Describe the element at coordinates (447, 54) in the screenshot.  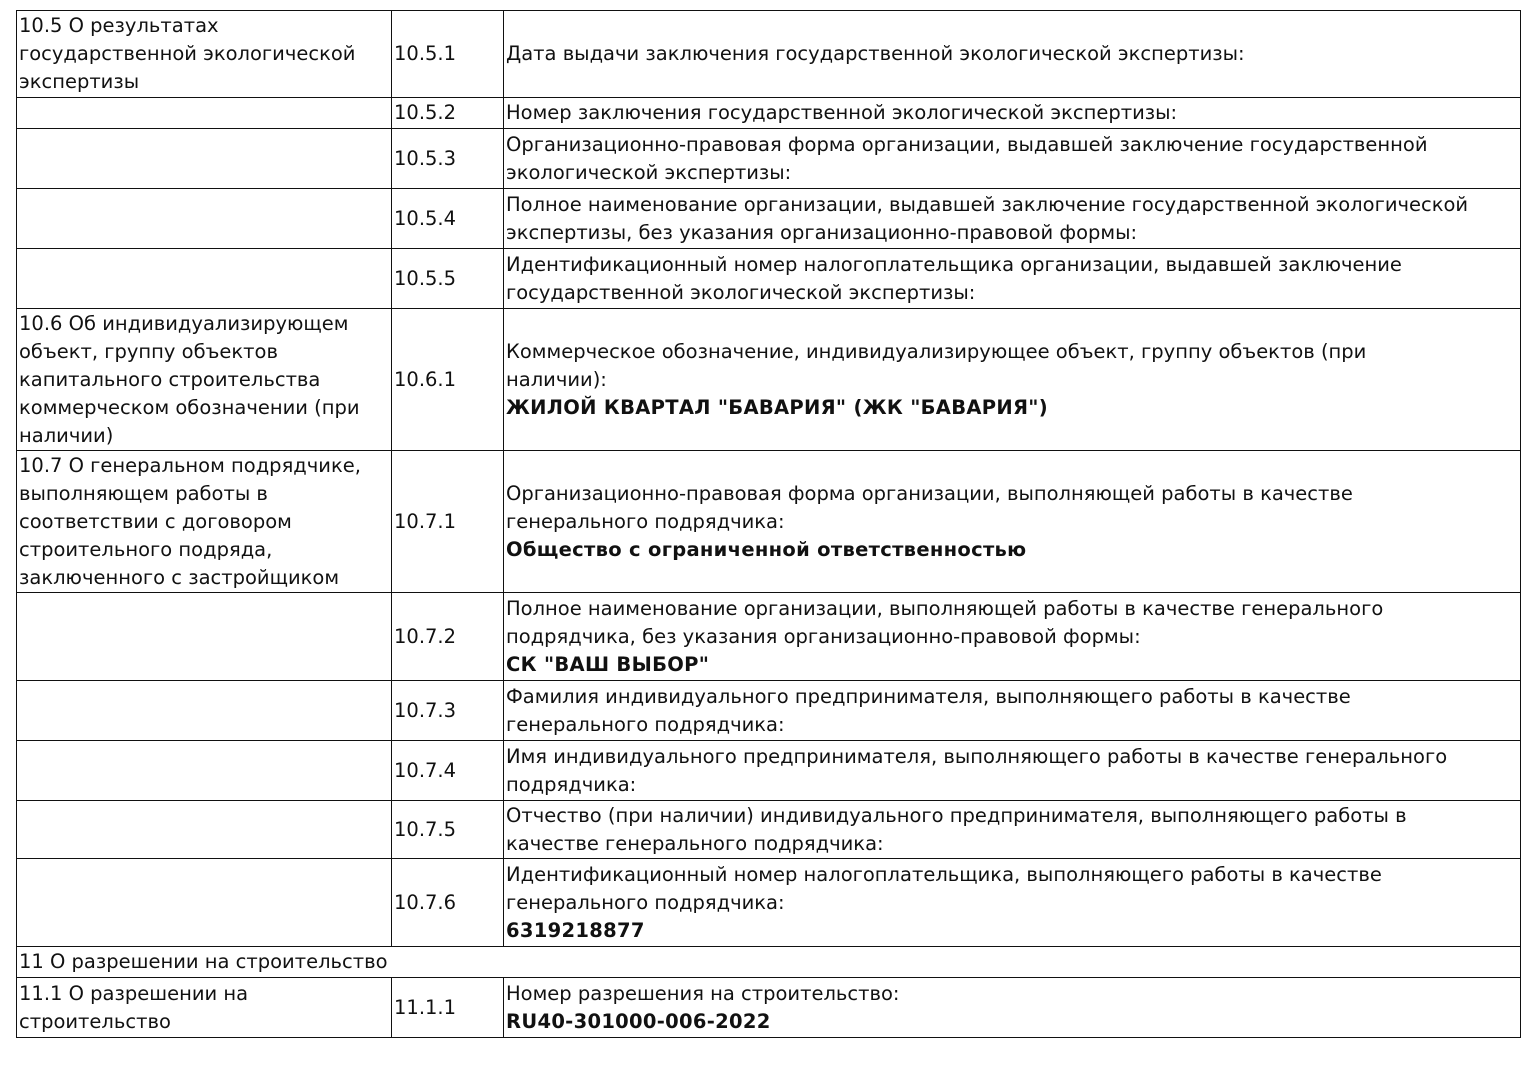
I see `item-code: 10.5.1` at that location.